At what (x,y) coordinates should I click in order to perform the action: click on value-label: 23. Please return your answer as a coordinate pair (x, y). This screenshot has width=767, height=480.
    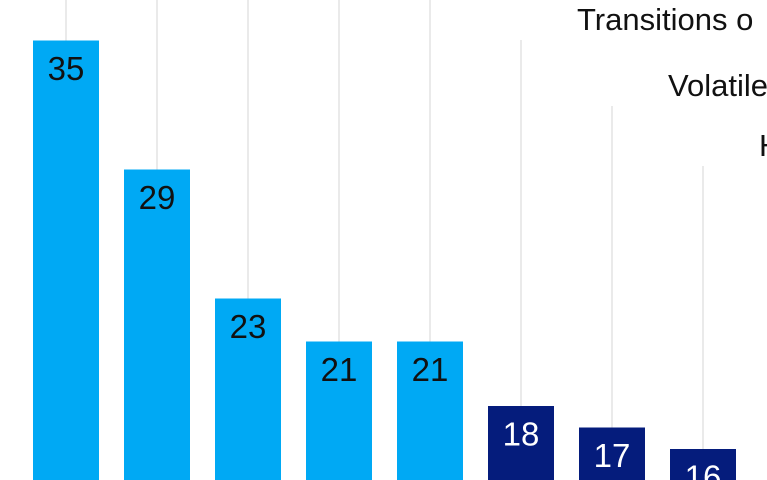
    Looking at the image, I should click on (248, 326).